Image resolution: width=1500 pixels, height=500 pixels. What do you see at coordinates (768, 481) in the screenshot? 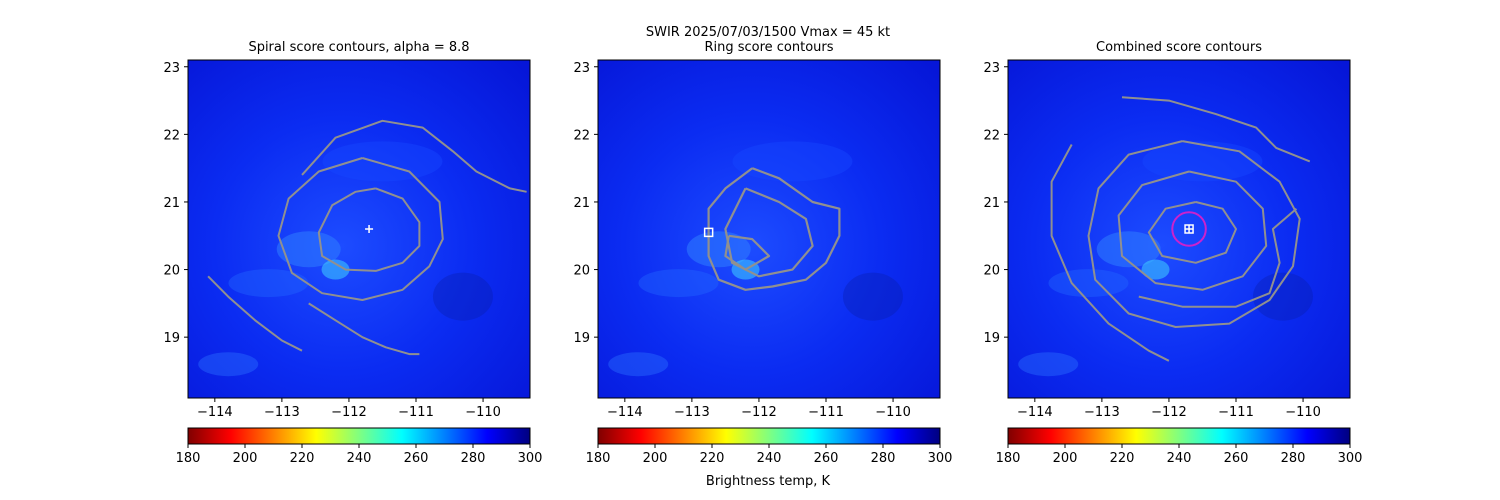
I see `colorbar-label: Brightness temp, K` at bounding box center [768, 481].